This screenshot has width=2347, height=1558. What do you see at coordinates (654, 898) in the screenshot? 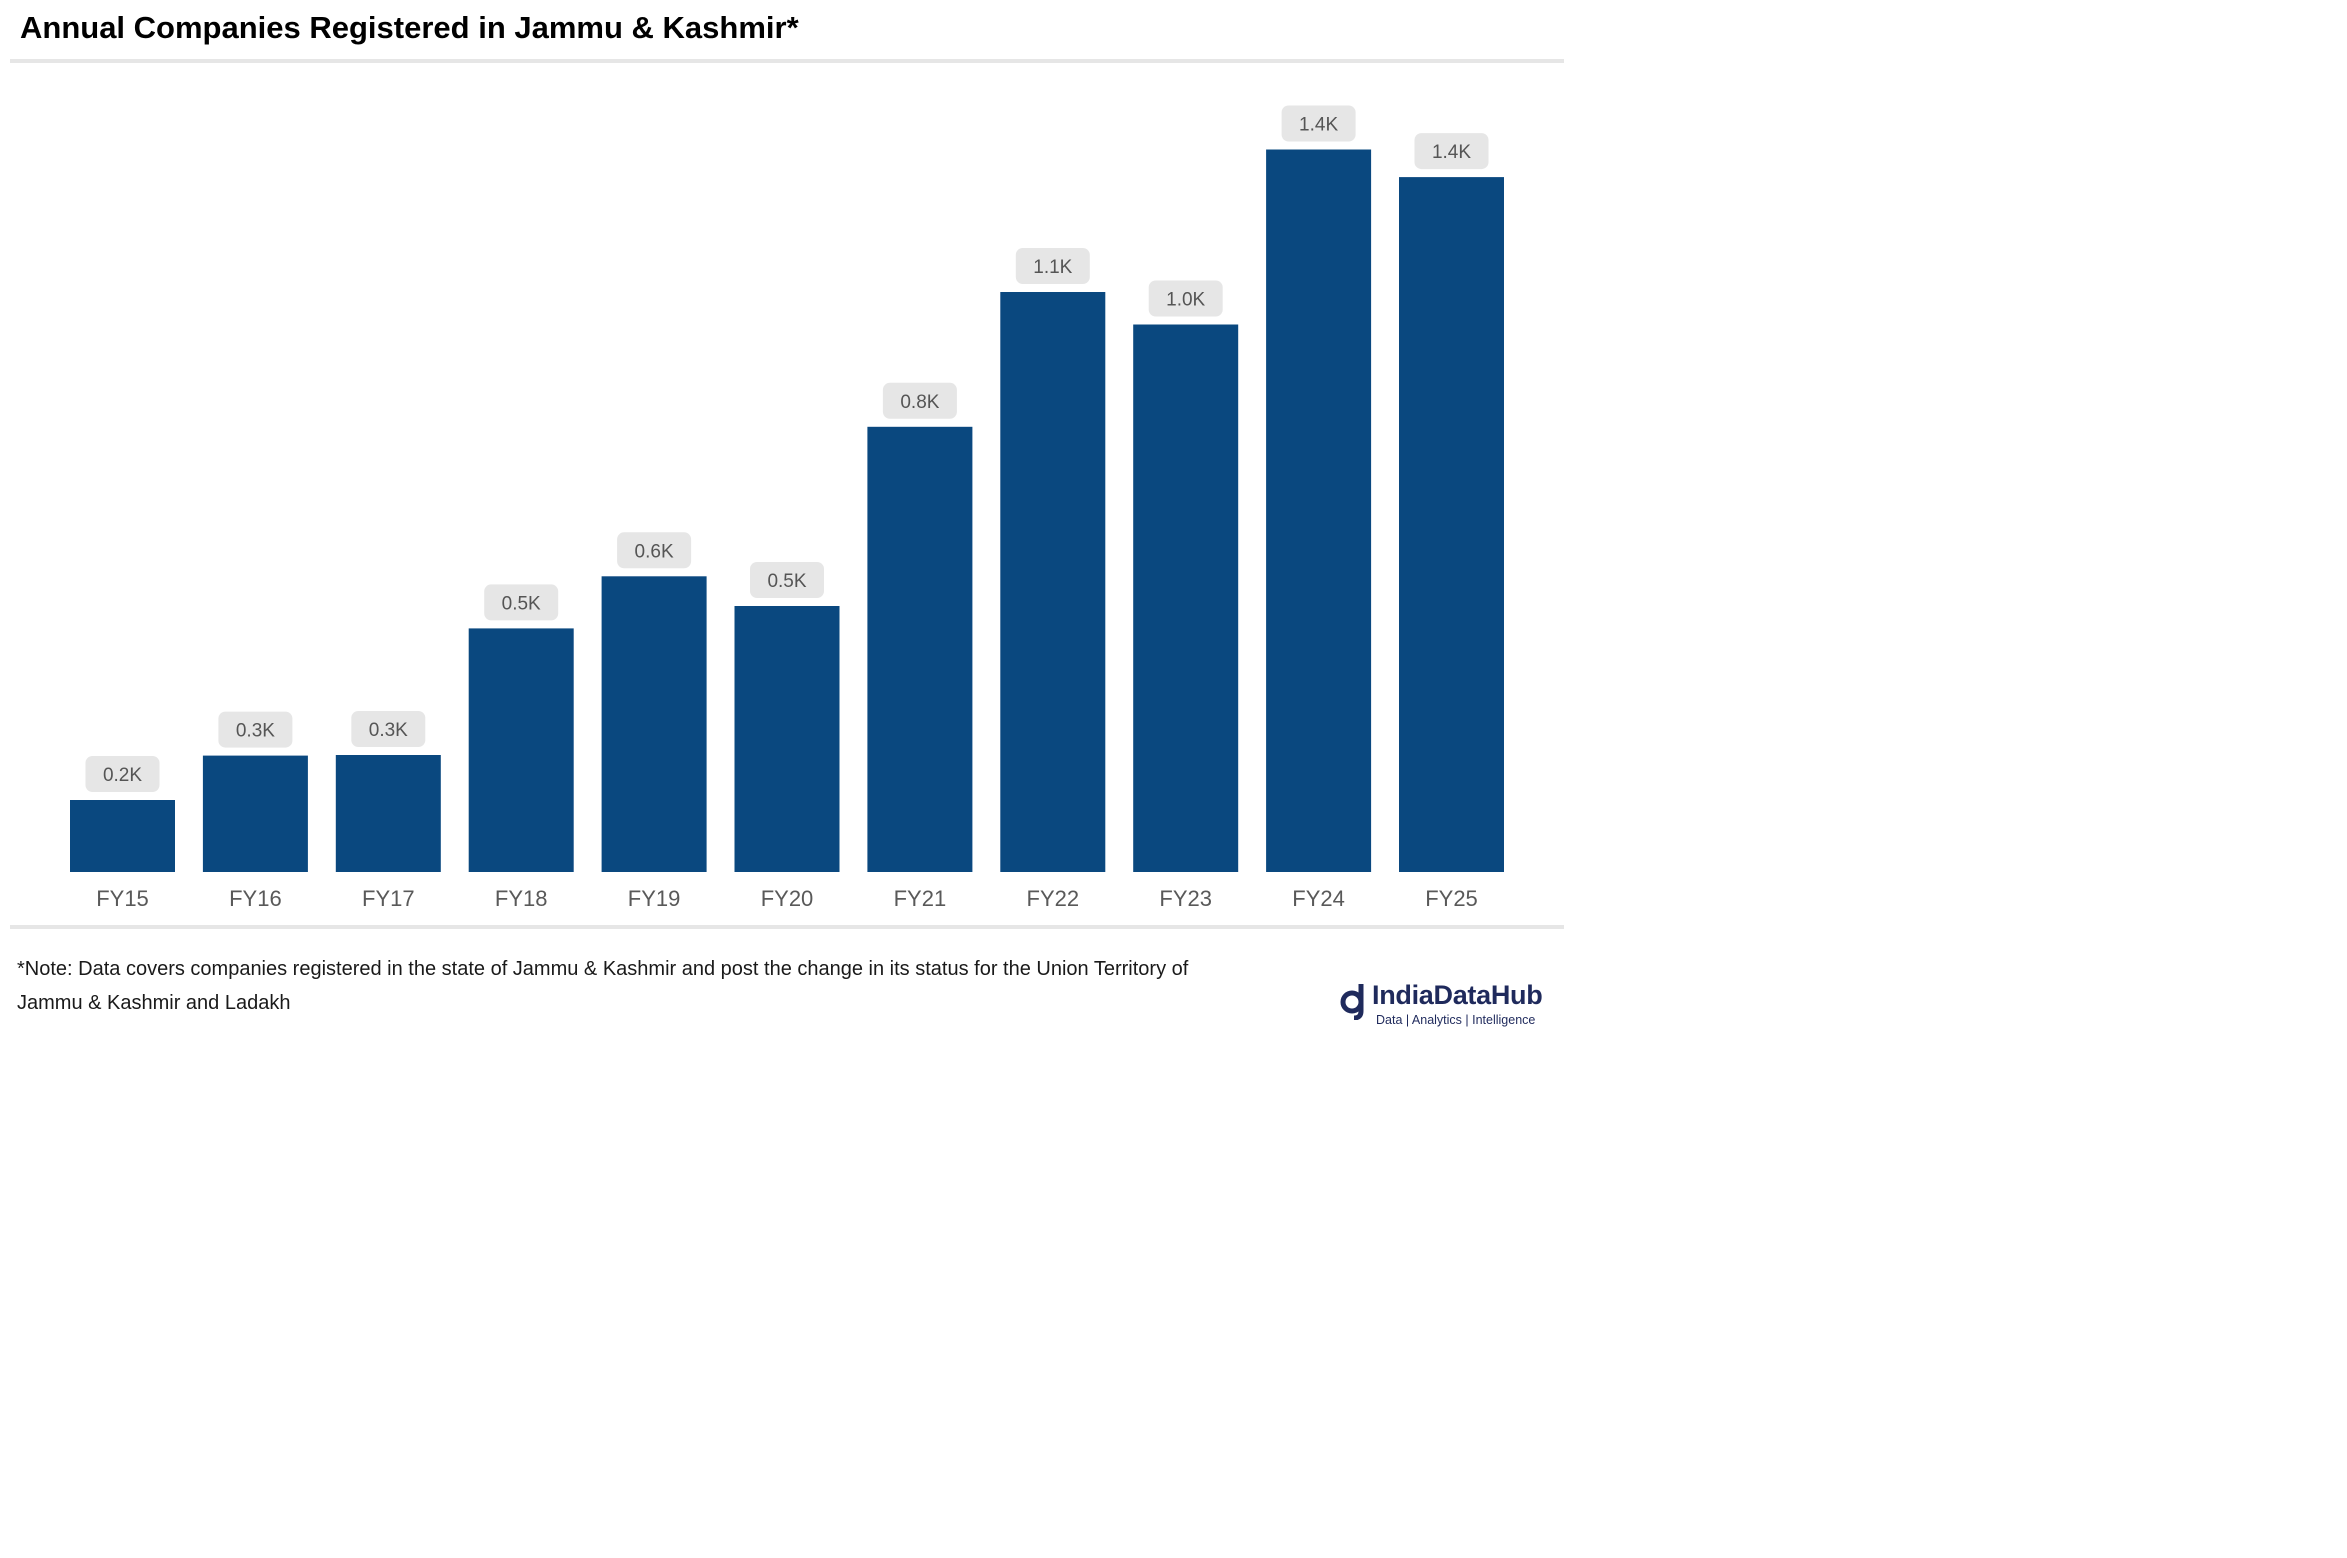
I see `x-tick-label-fy19: FY19` at bounding box center [654, 898].